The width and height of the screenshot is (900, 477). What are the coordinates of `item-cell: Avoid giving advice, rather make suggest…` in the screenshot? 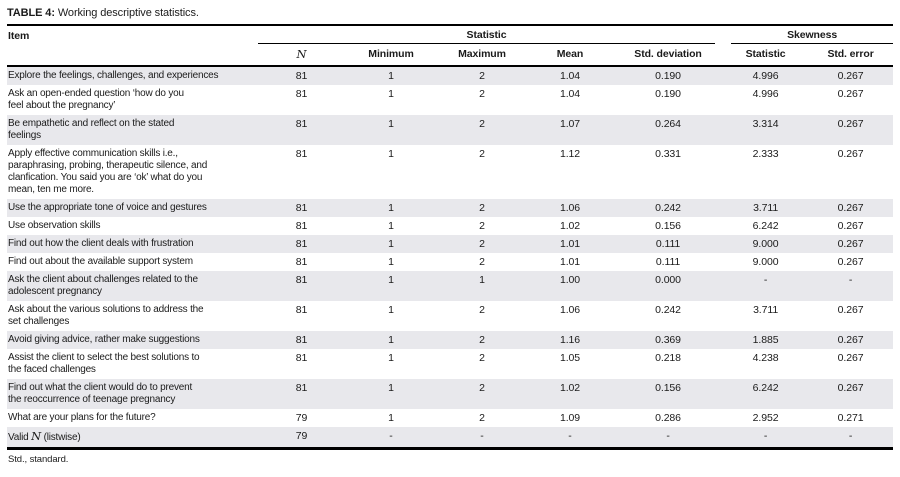 It's located at (104, 339).